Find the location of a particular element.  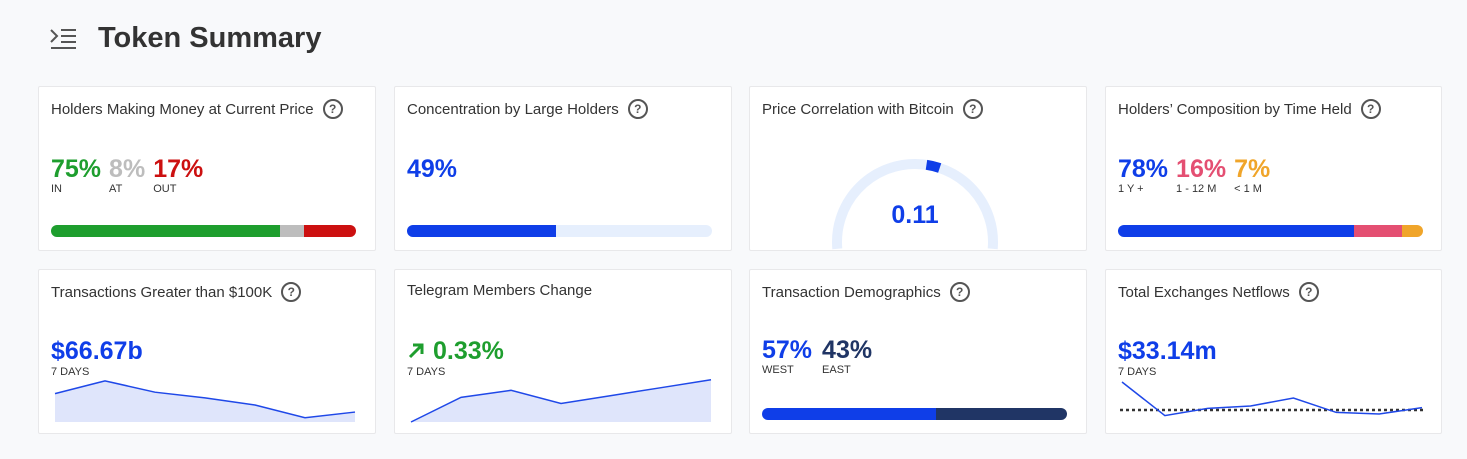

east-stat: 43% EAST is located at coordinates (847, 356).